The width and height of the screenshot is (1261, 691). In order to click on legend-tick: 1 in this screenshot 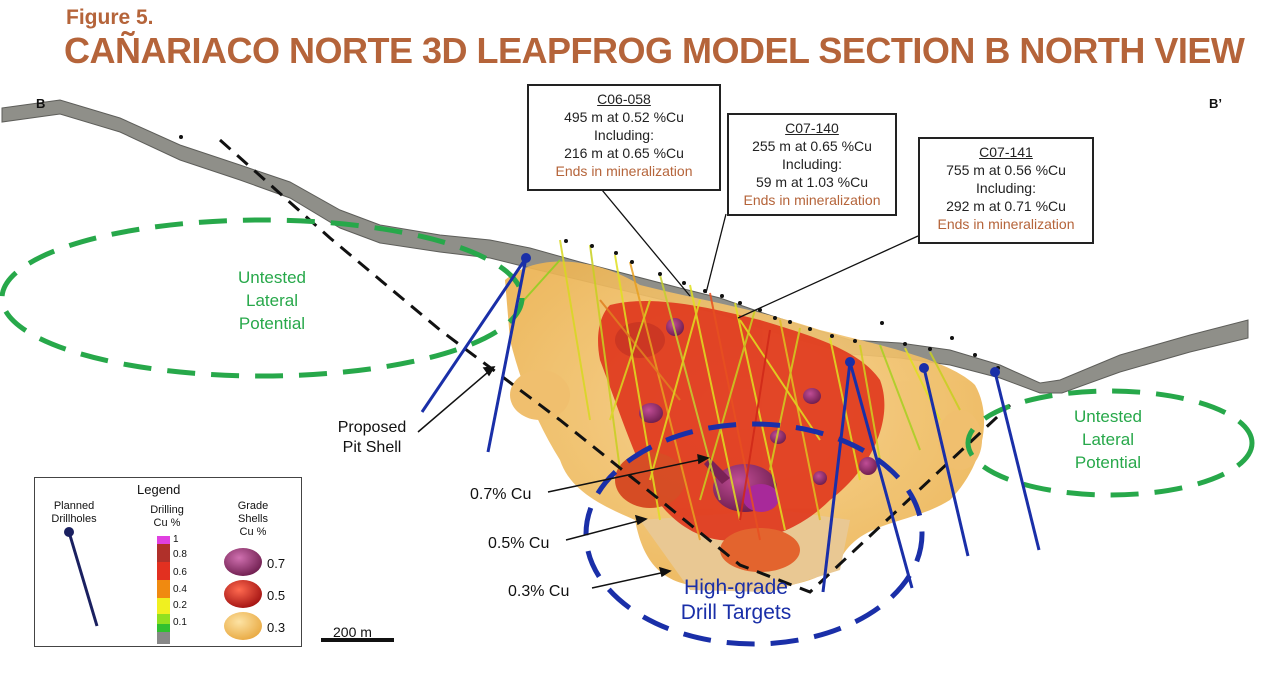, I will do `click(176, 539)`.